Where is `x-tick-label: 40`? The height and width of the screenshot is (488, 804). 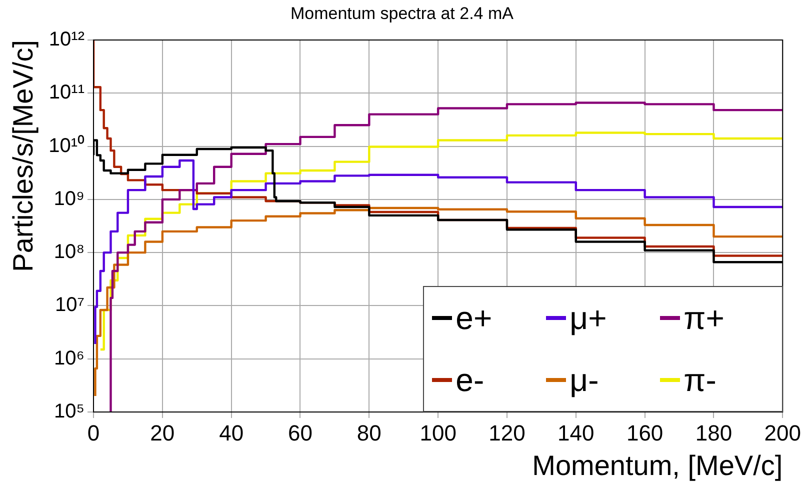 x-tick-label: 40 is located at coordinates (231, 433).